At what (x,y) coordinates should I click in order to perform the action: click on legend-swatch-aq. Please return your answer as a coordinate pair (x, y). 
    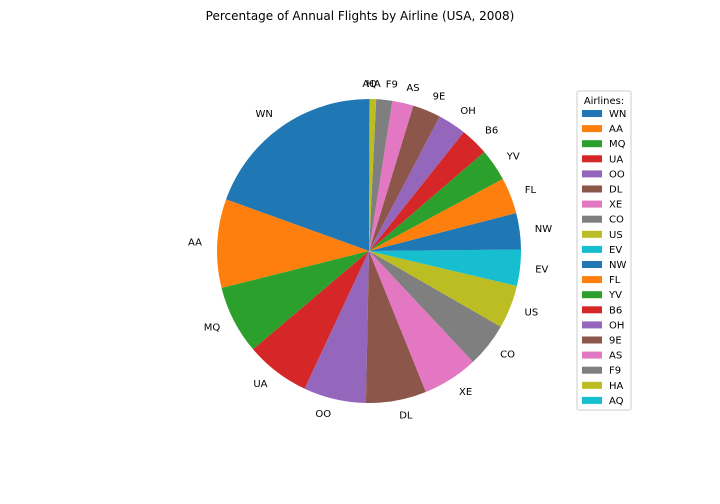
    Looking at the image, I should click on (592, 400).